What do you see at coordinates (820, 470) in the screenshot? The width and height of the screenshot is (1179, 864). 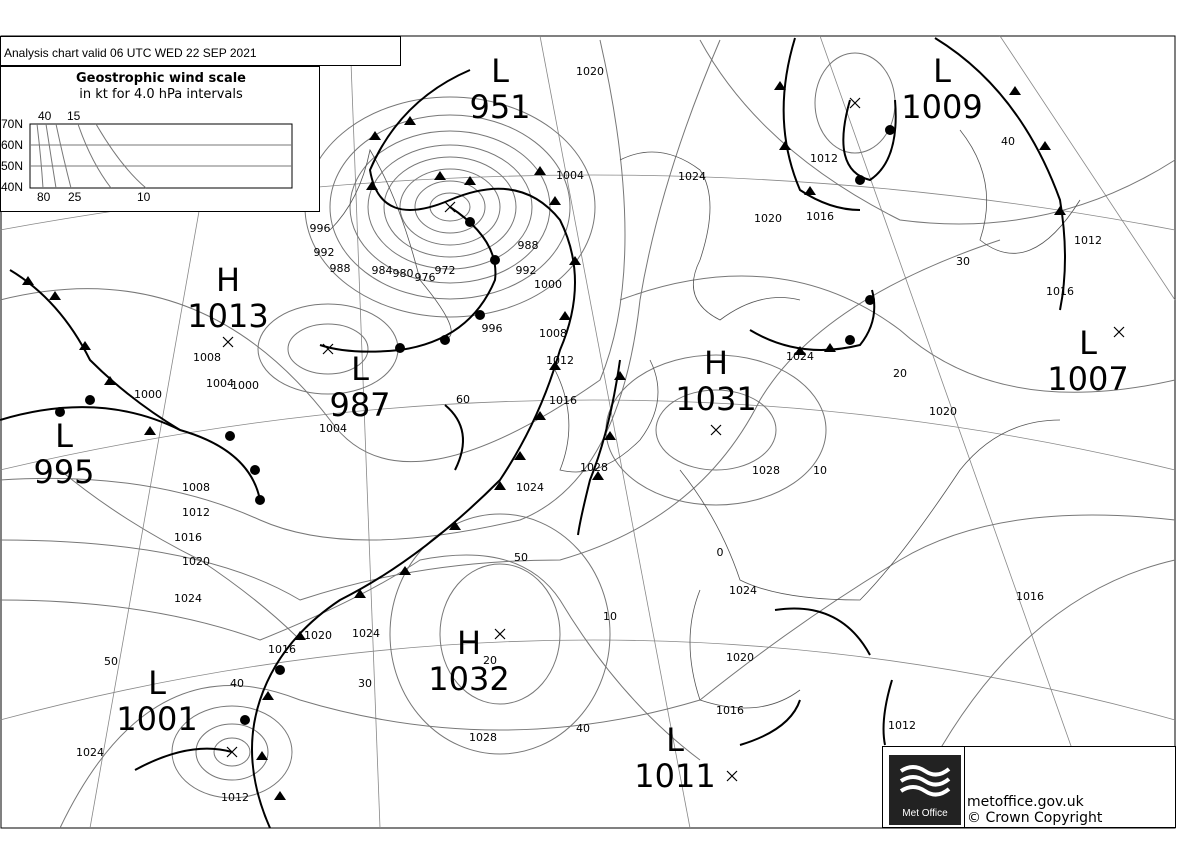 I see `isobar-label: 10` at bounding box center [820, 470].